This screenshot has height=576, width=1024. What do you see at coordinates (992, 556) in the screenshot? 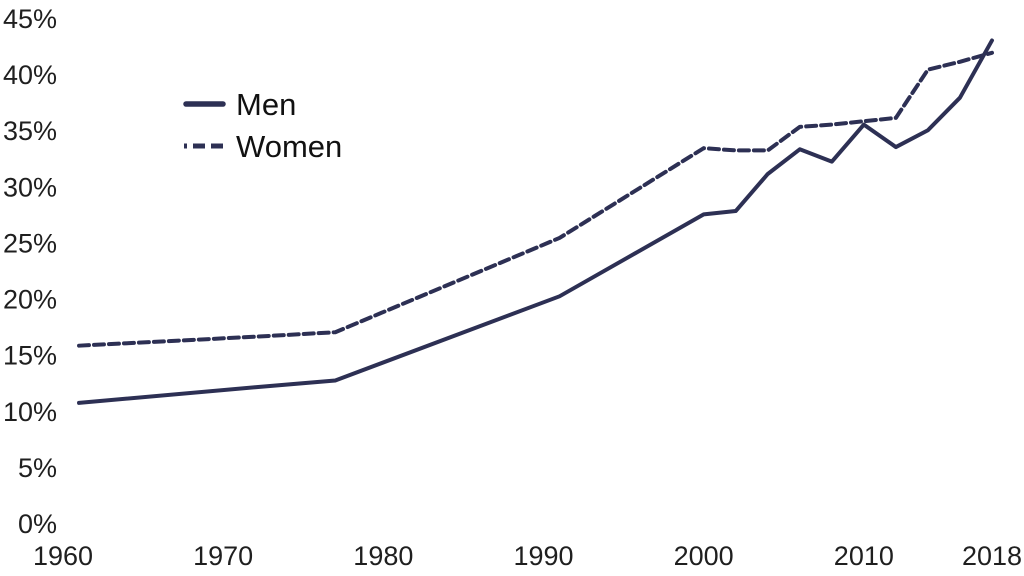
I see `x-tick-label-2018: 2018` at bounding box center [992, 556].